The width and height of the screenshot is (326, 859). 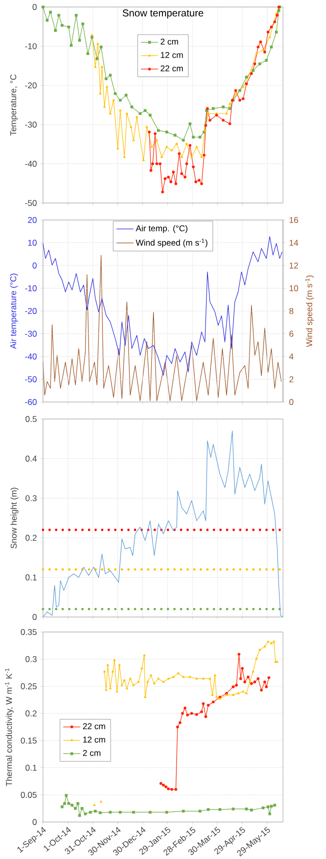 I want to click on y-tick-label: 20, so click(x=32, y=220).